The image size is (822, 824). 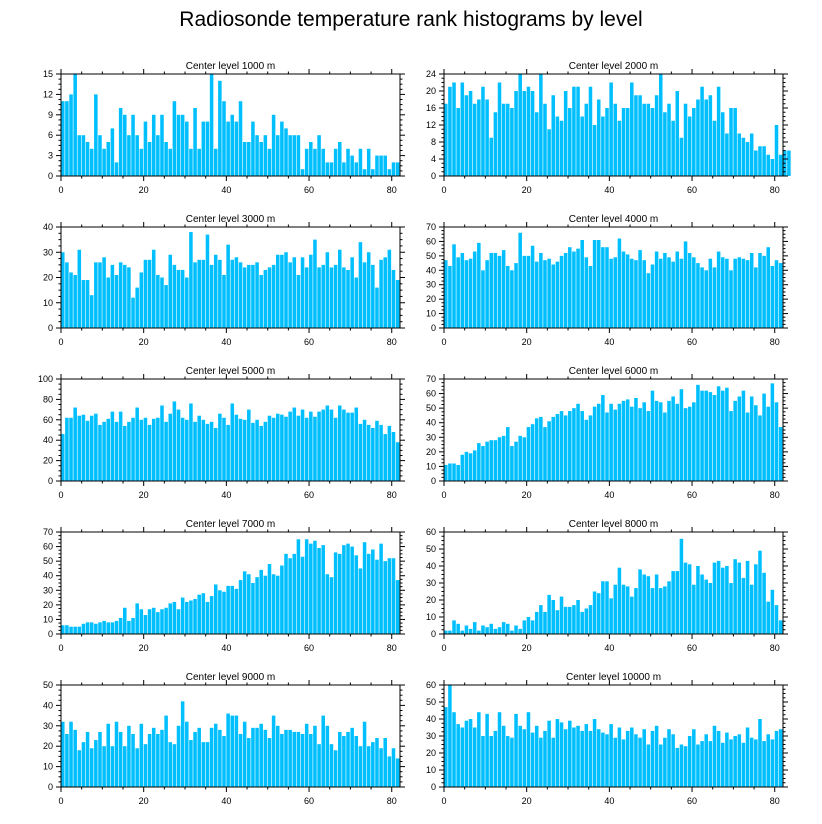 What do you see at coordinates (433, 142) in the screenshot?
I see `y-tick-label: 8` at bounding box center [433, 142].